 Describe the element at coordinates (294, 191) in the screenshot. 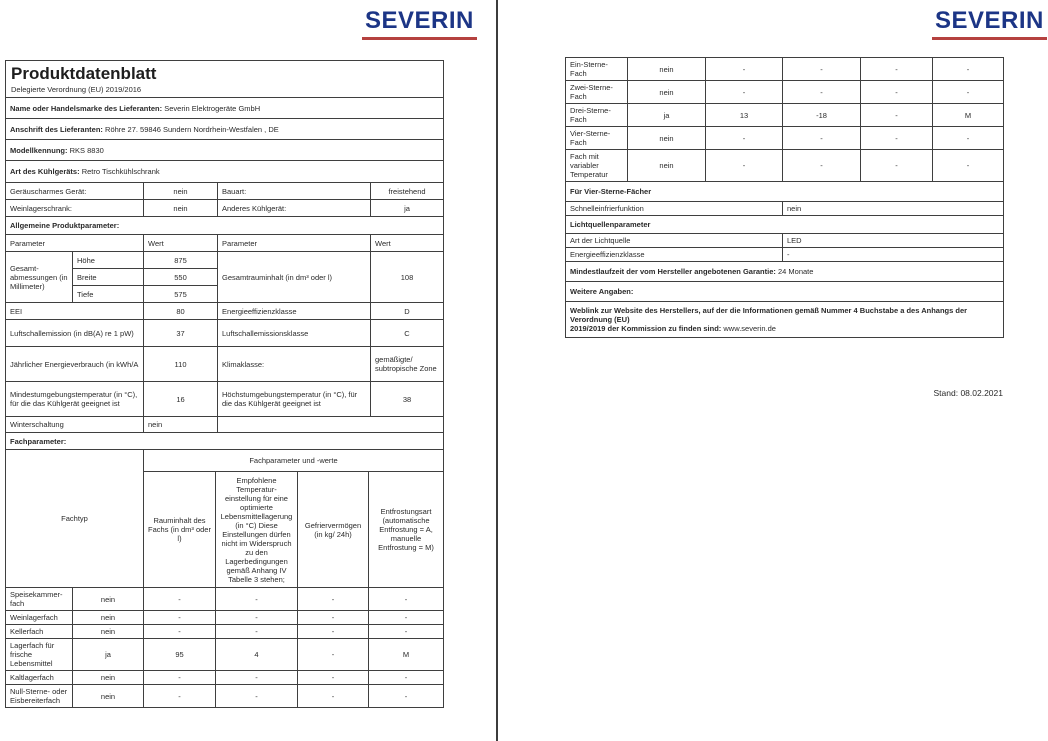

I see `param-label-cell: Bauart:` at that location.